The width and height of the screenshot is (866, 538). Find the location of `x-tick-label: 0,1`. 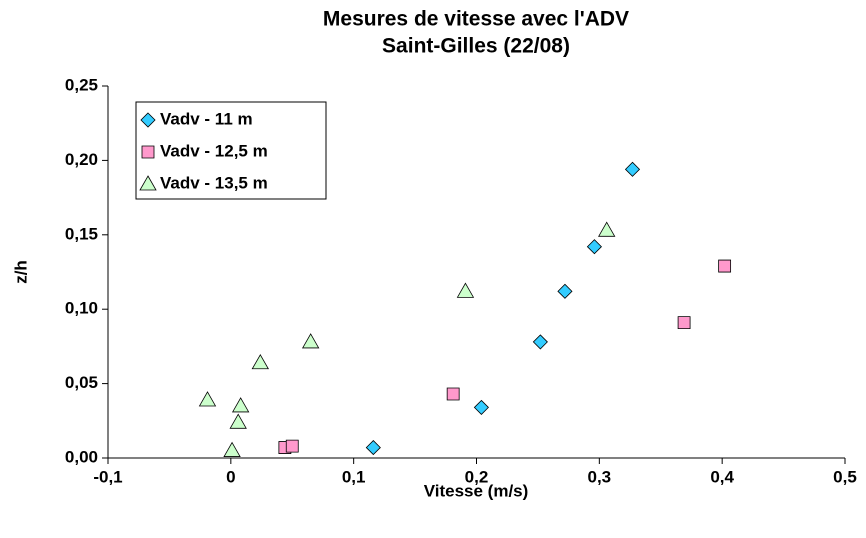

x-tick-label: 0,1 is located at coordinates (354, 476).